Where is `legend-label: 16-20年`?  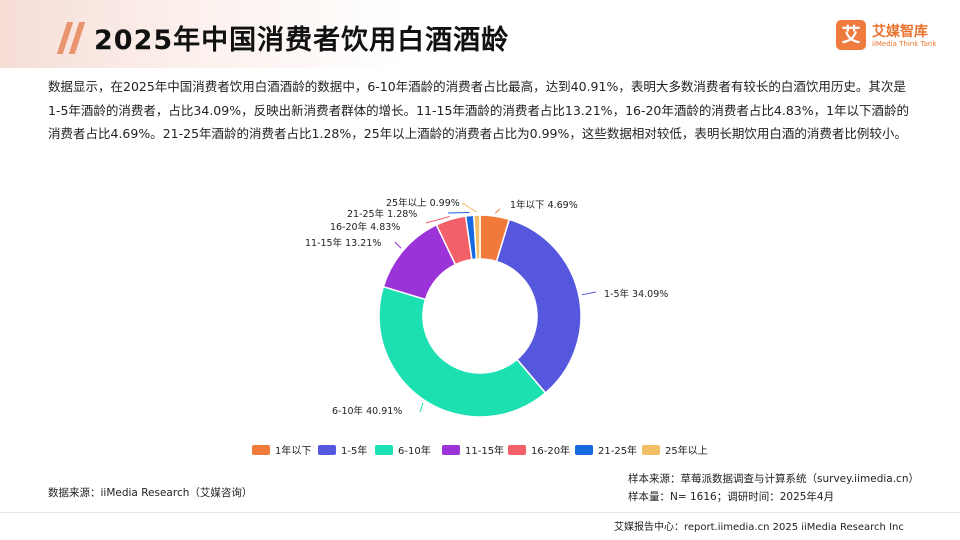
legend-label: 16-20年 is located at coordinates (550, 450).